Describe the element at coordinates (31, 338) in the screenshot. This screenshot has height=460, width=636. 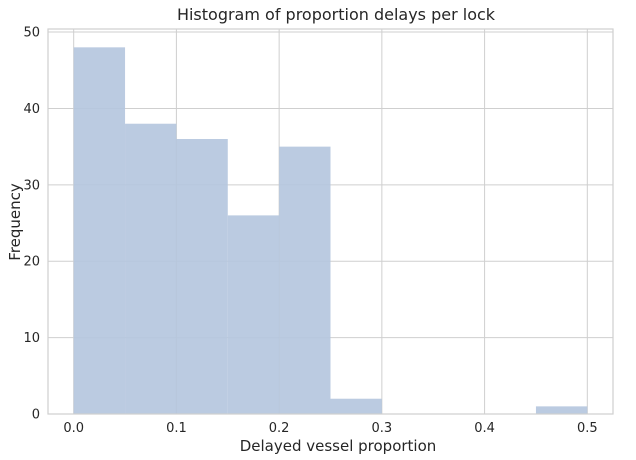
I see `y-tick-label: 10` at that location.